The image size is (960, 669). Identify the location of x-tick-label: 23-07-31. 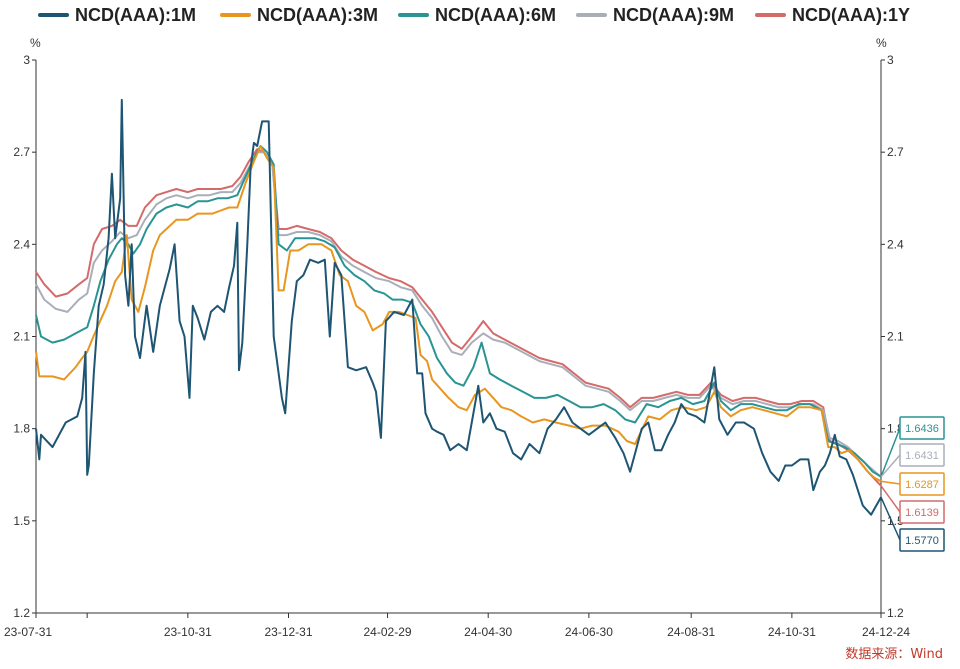
(28, 632).